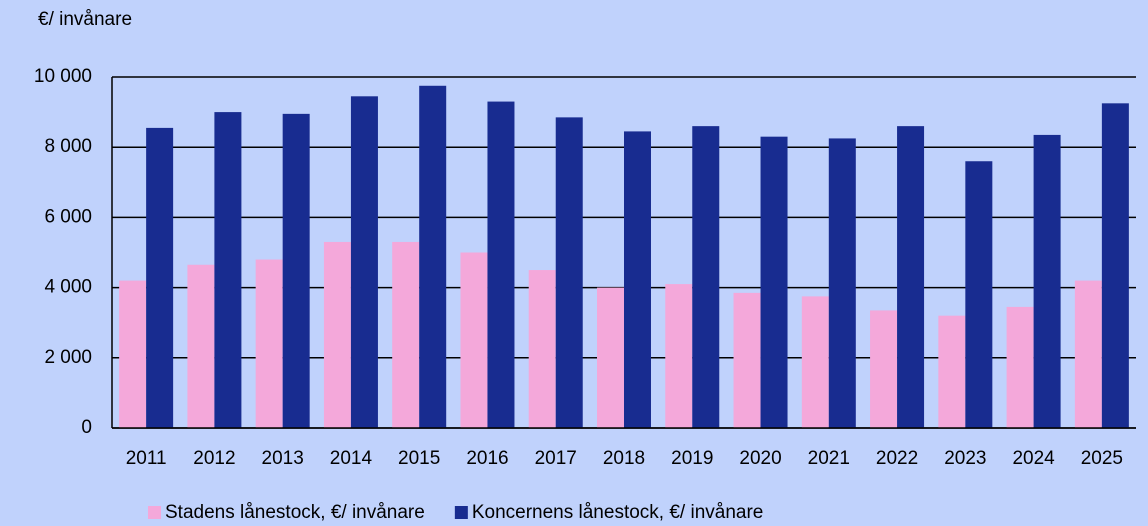 Image resolution: width=1148 pixels, height=526 pixels. Describe the element at coordinates (897, 458) in the screenshot. I see `x-tick-label: 2022` at that location.